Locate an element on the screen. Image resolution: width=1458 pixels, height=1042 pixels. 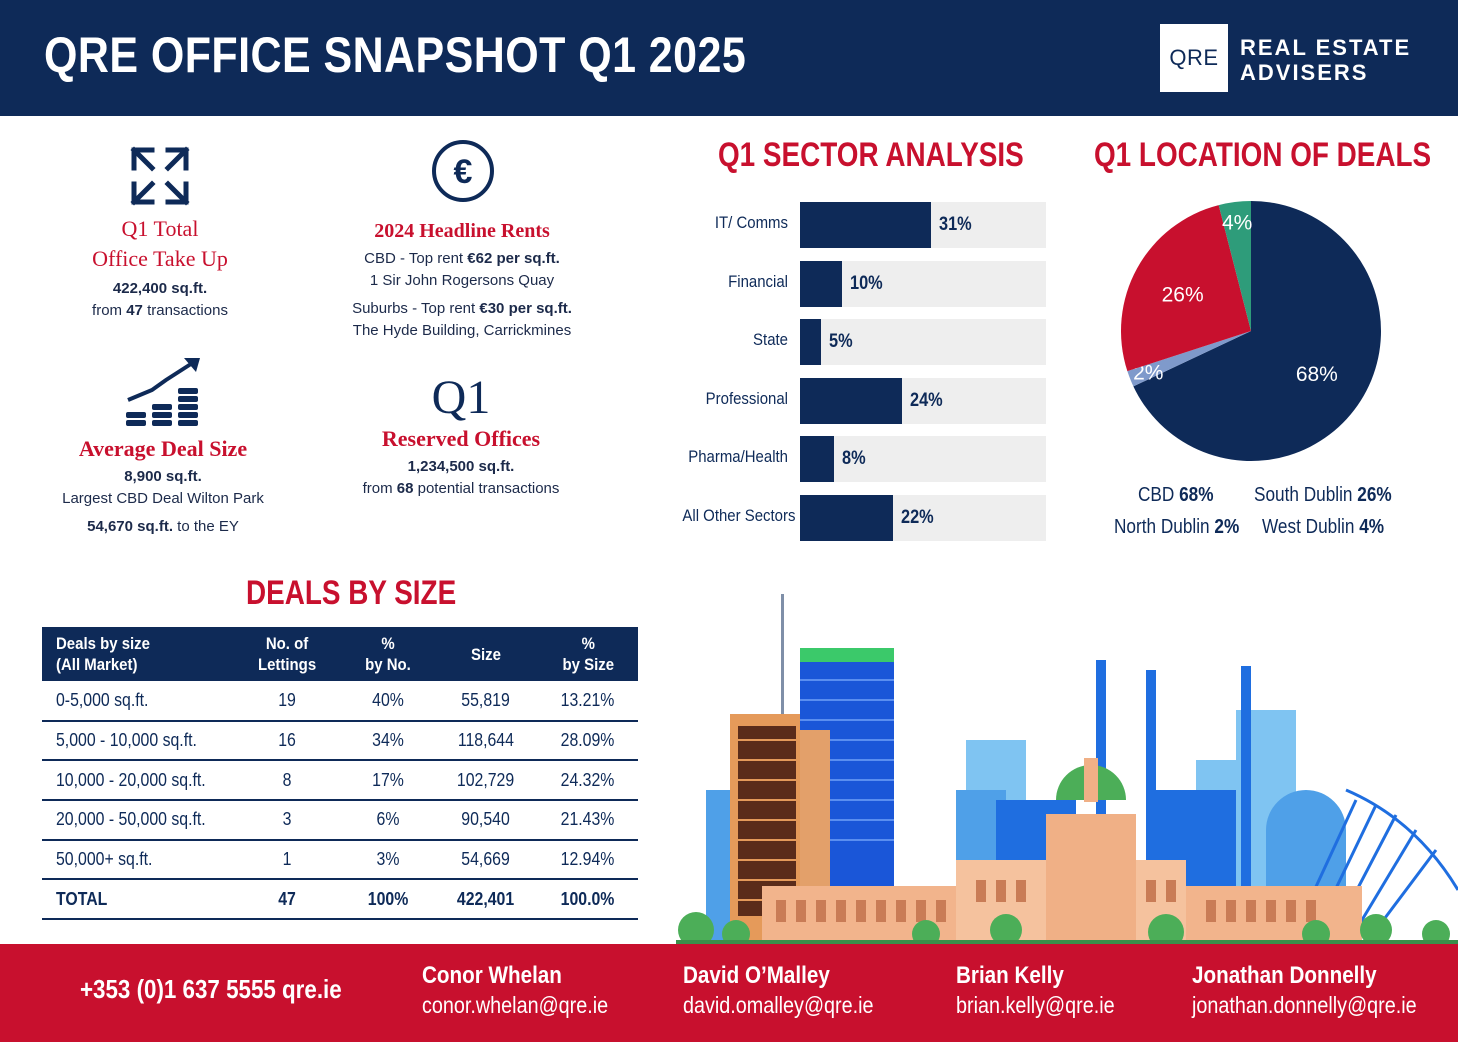
page-title: QRE OFFICE SNAPSHOT Q1 2025 is located at coordinates (395, 55).